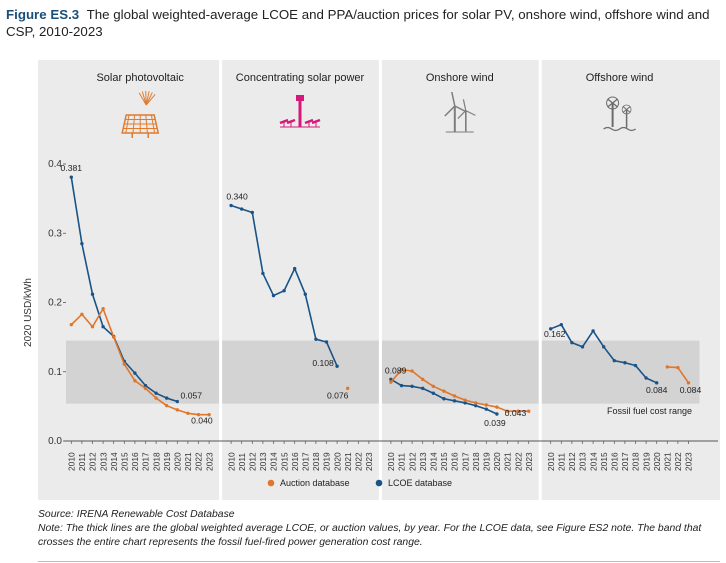  Describe the element at coordinates (636, 461) in the screenshot. I see `x-tick-label: 2018` at that location.